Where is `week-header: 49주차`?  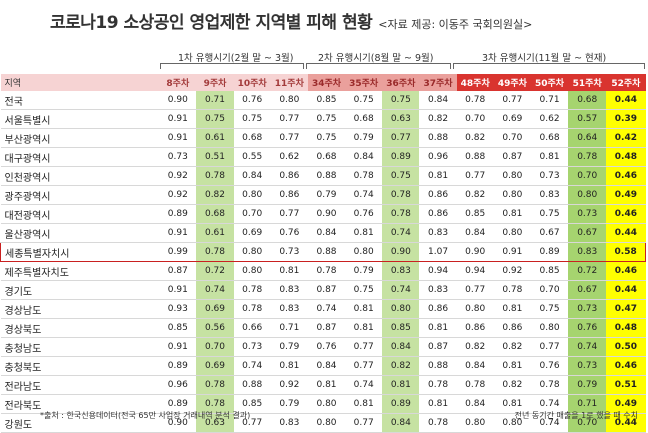
week-header: 49주차 is located at coordinates (512, 82).